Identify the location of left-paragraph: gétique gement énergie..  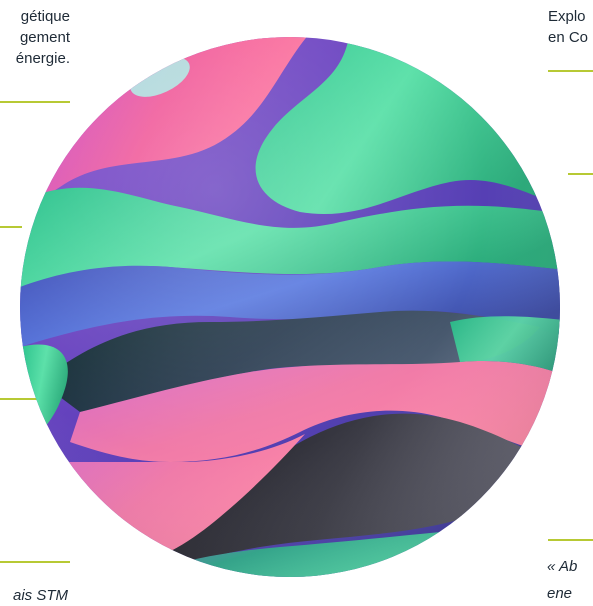
(43, 37).